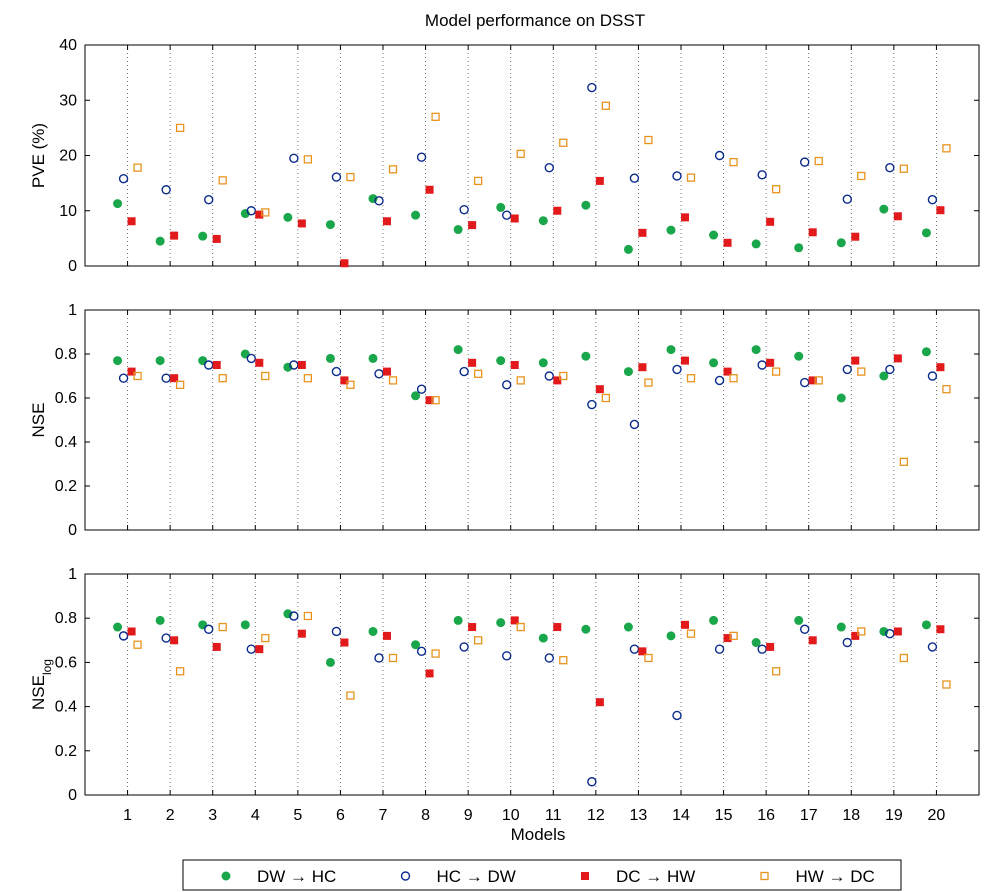  I want to click on legend-entry-dw-hc: DW → HC, so click(278, 876).